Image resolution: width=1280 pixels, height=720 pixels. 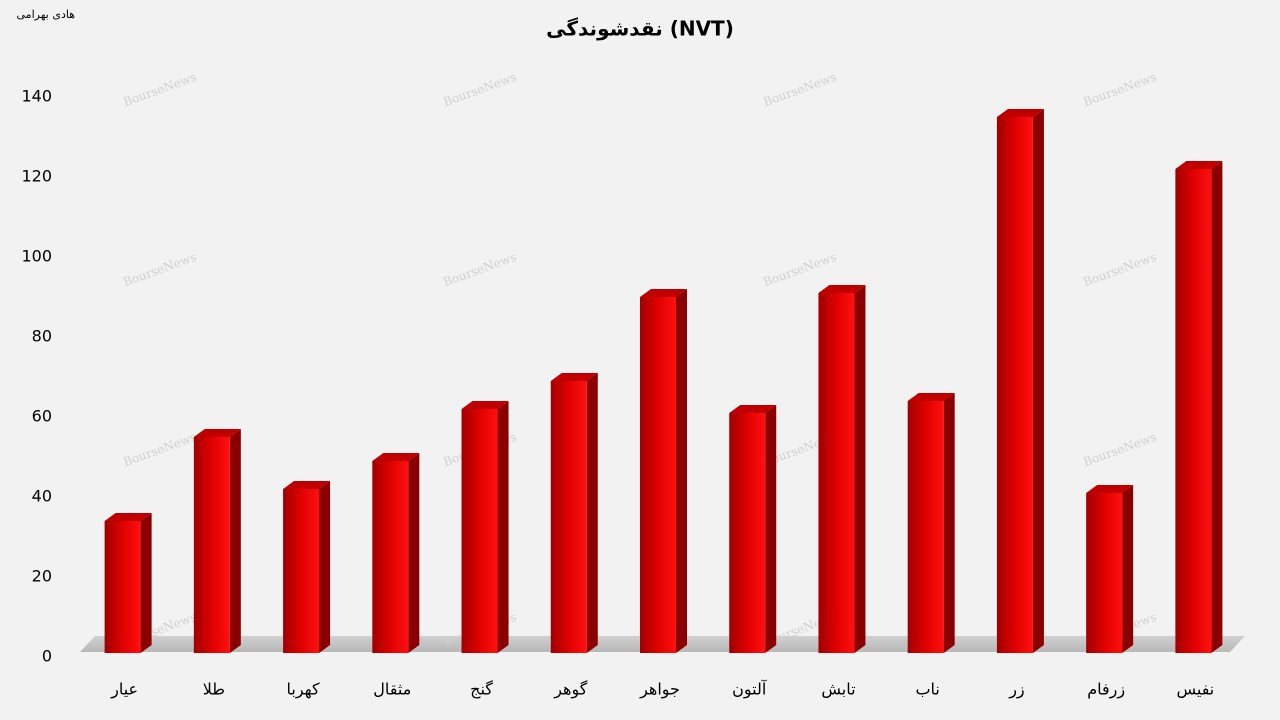 I want to click on x-tick-label: گوهر, so click(x=570, y=690).